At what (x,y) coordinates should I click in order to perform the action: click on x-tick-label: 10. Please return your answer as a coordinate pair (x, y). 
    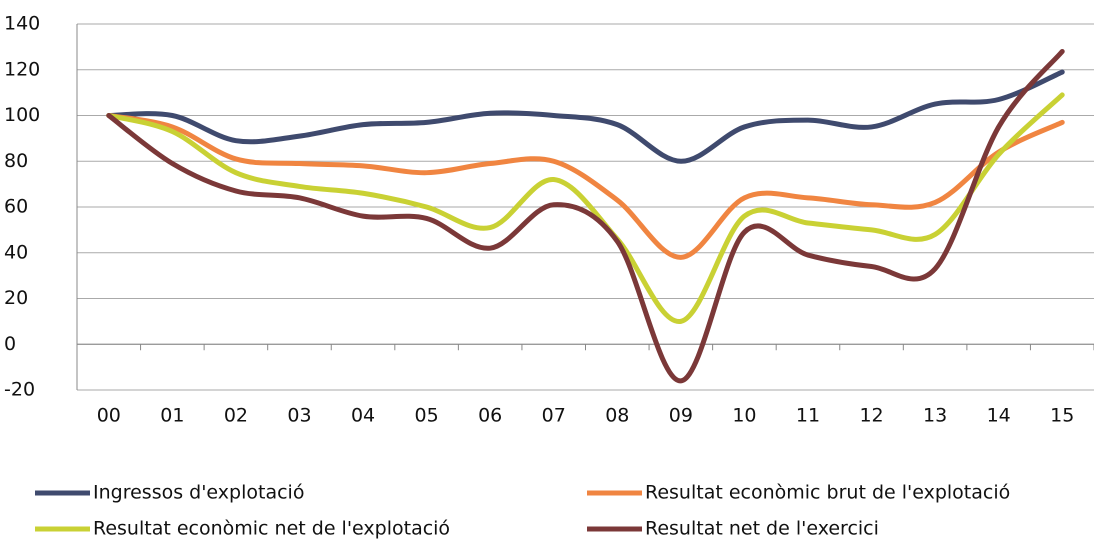
    Looking at the image, I should click on (744, 416).